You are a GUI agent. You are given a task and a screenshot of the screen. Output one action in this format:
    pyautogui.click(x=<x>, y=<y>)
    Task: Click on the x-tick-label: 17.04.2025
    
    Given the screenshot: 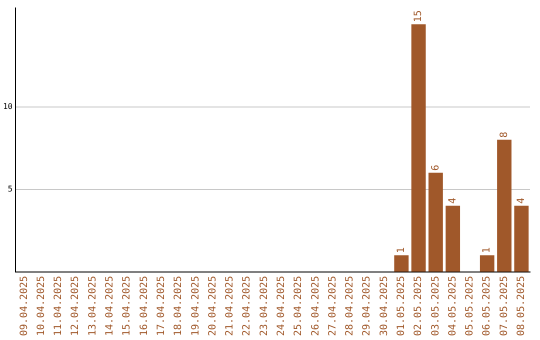 What is the action you would take?
    pyautogui.click(x=161, y=306)
    